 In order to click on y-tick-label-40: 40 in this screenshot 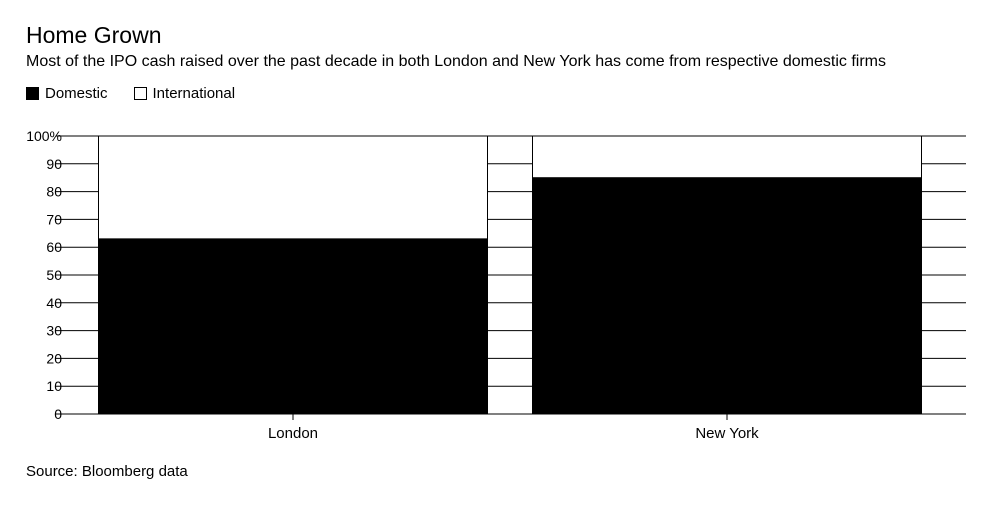, I will do `click(54, 303)`.